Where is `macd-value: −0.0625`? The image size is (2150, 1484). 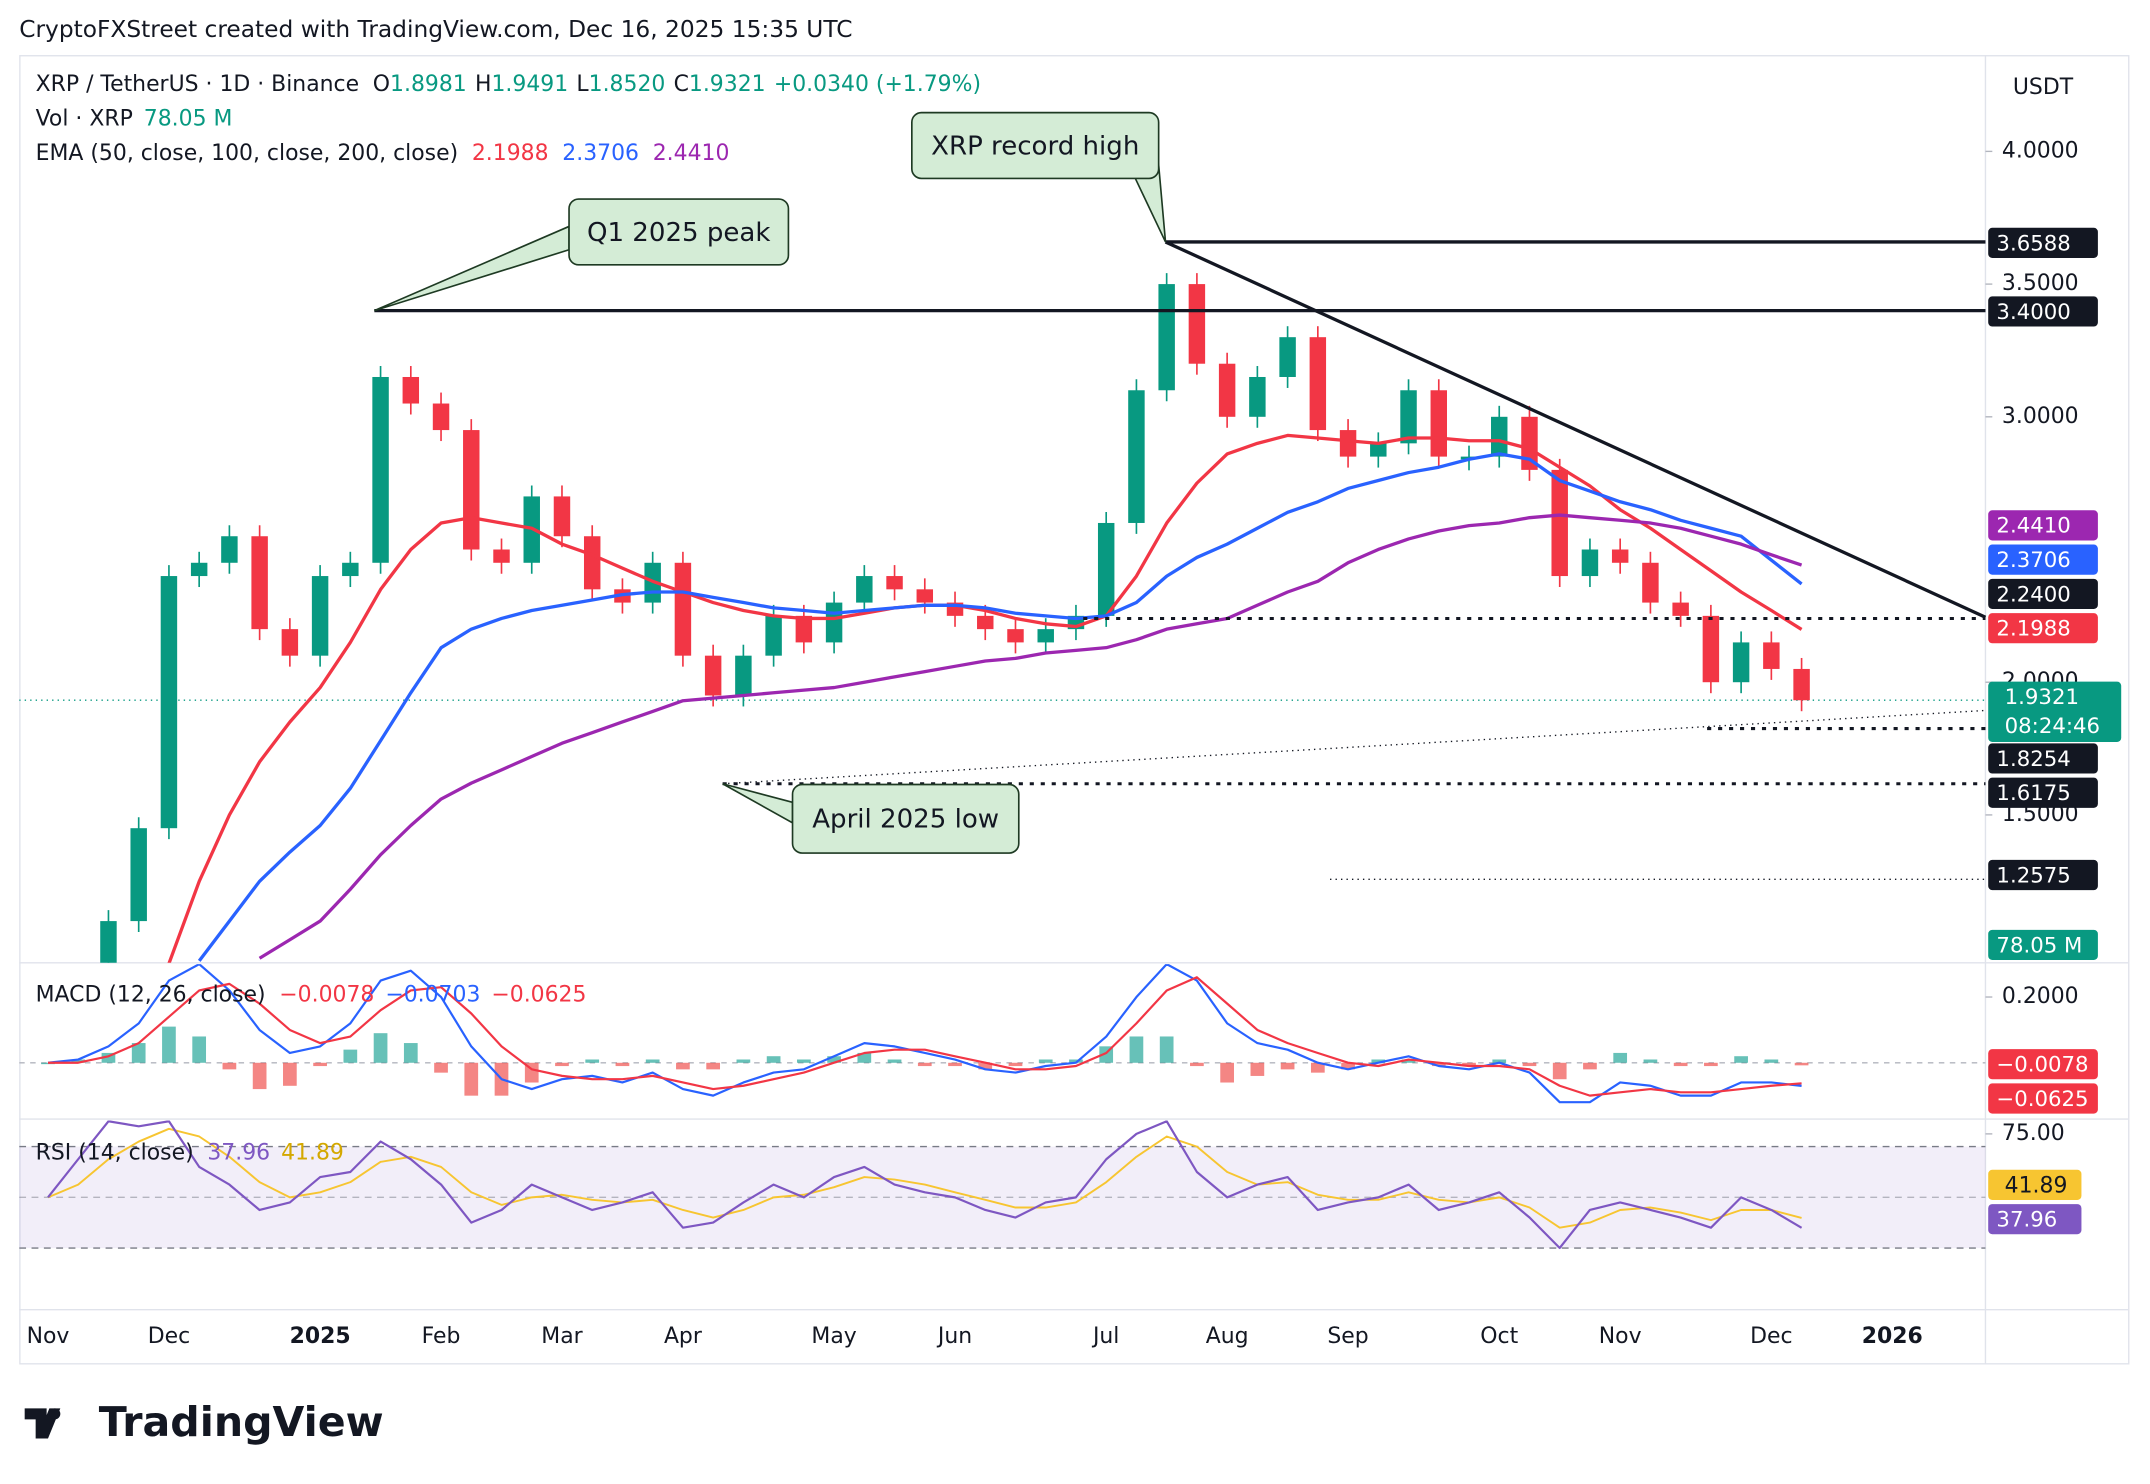
macd-value: −0.0625 is located at coordinates (538, 995).